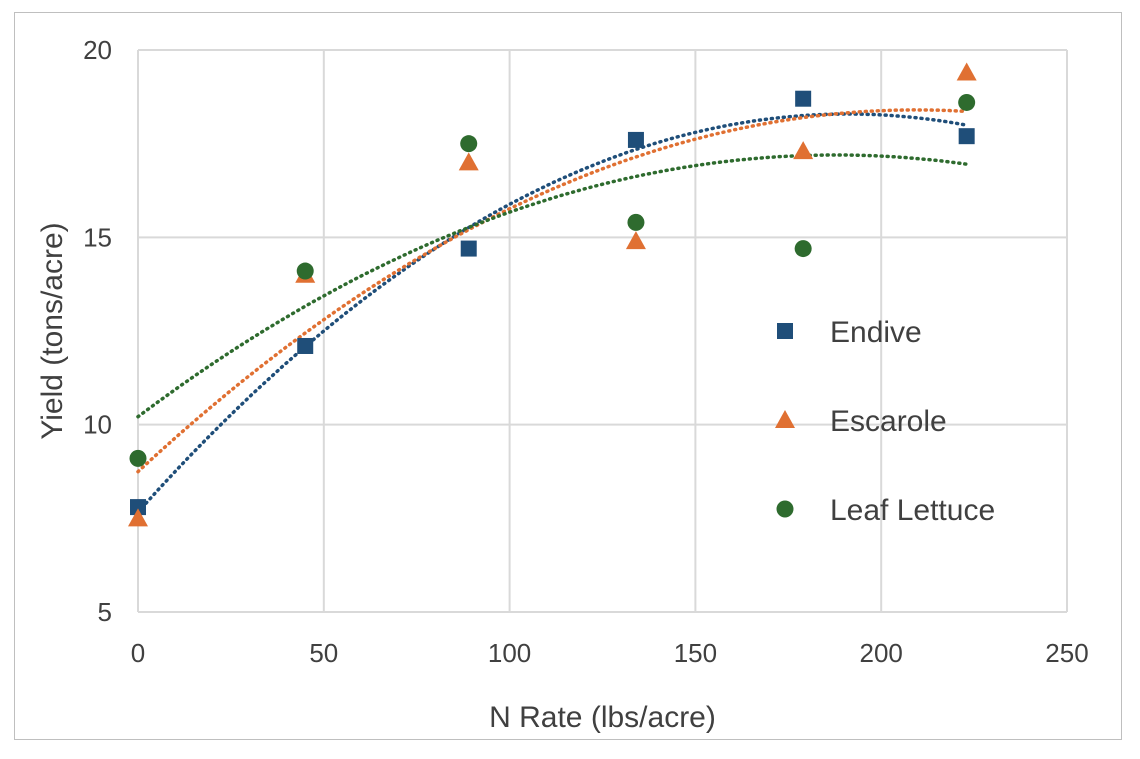 Image resolution: width=1140 pixels, height=759 pixels. Describe the element at coordinates (1066, 653) in the screenshot. I see `x-tick-label: 250` at that location.